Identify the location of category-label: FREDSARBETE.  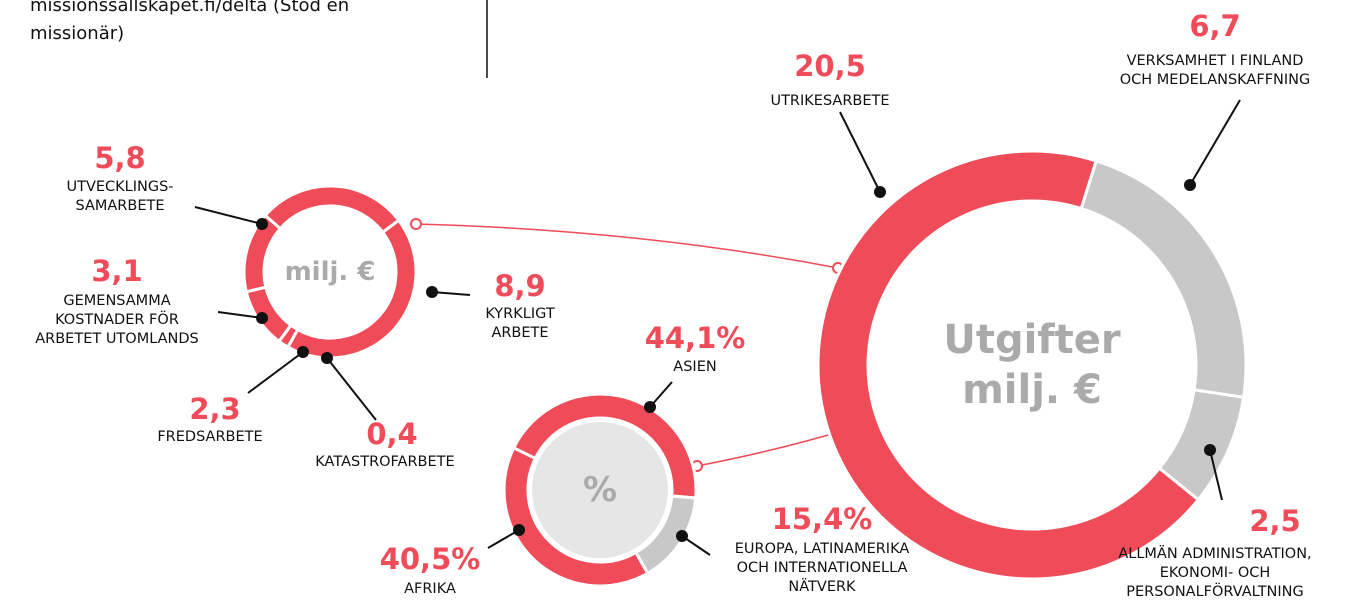
(210, 437).